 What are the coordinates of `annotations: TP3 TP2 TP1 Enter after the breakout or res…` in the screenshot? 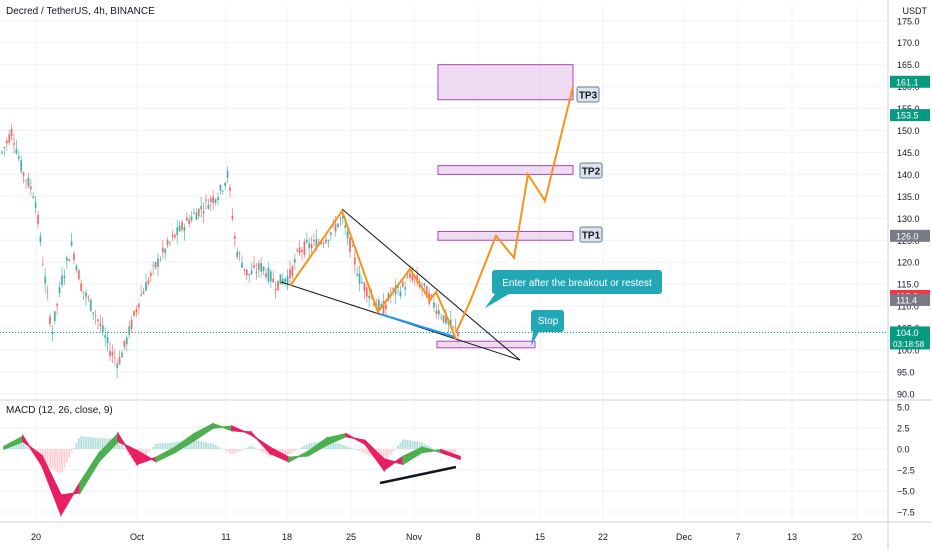 It's located at (573, 216).